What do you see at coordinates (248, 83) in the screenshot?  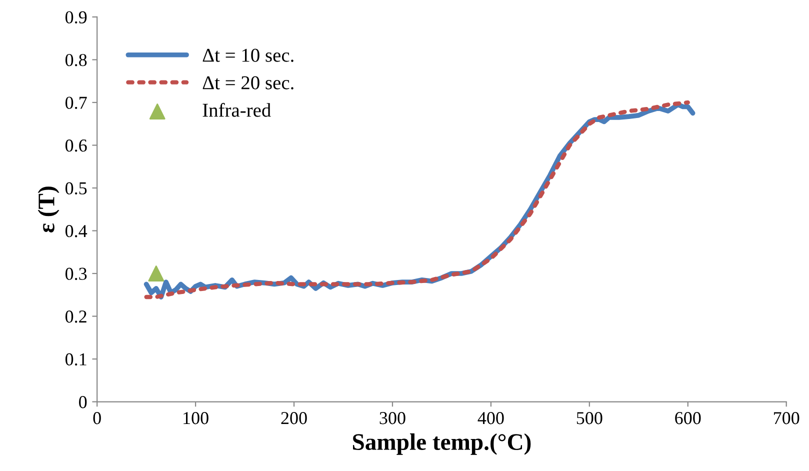 I see `legend-label: Δt = 20 sec.` at bounding box center [248, 83].